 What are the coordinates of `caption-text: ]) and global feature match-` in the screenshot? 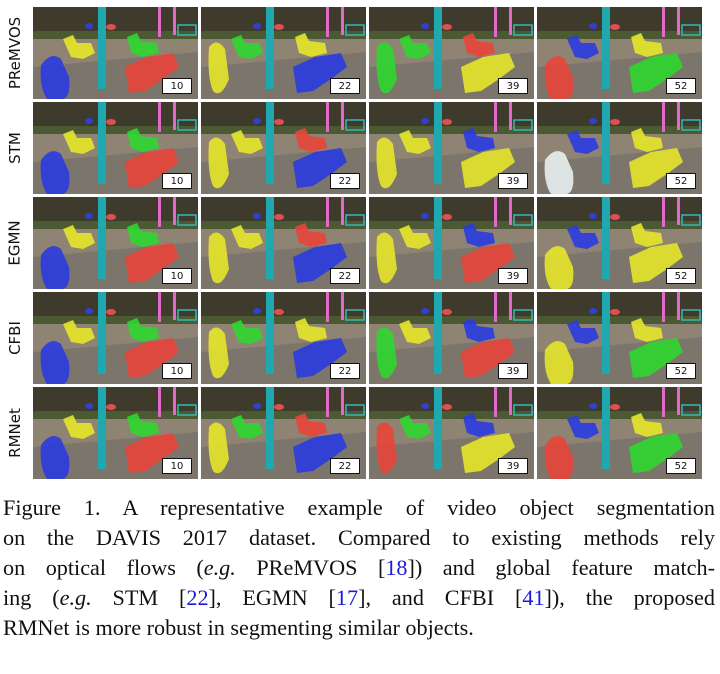 It's located at (561, 567).